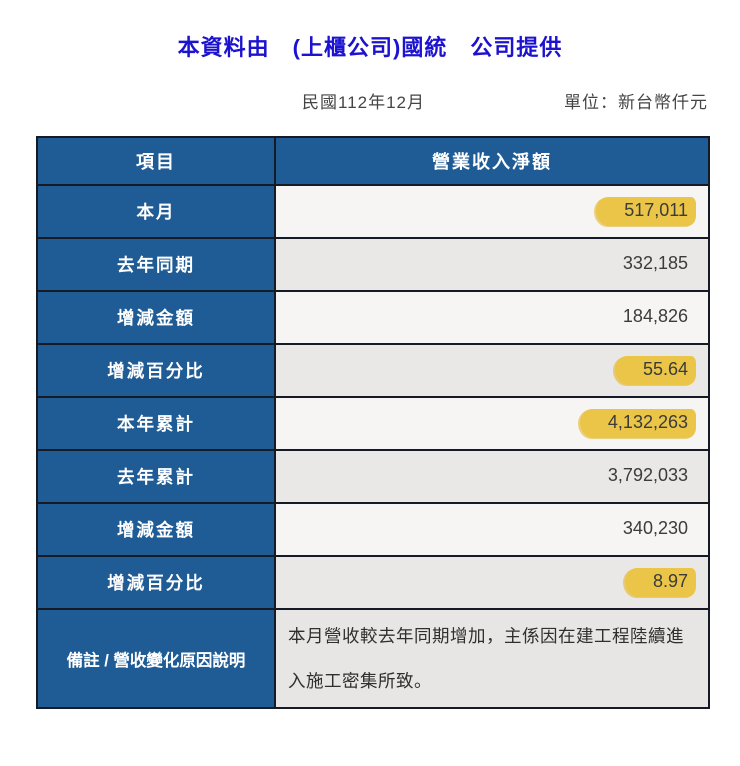  Describe the element at coordinates (492, 161) in the screenshot. I see `column-header-net-revenue: 營業收入淨額` at that location.